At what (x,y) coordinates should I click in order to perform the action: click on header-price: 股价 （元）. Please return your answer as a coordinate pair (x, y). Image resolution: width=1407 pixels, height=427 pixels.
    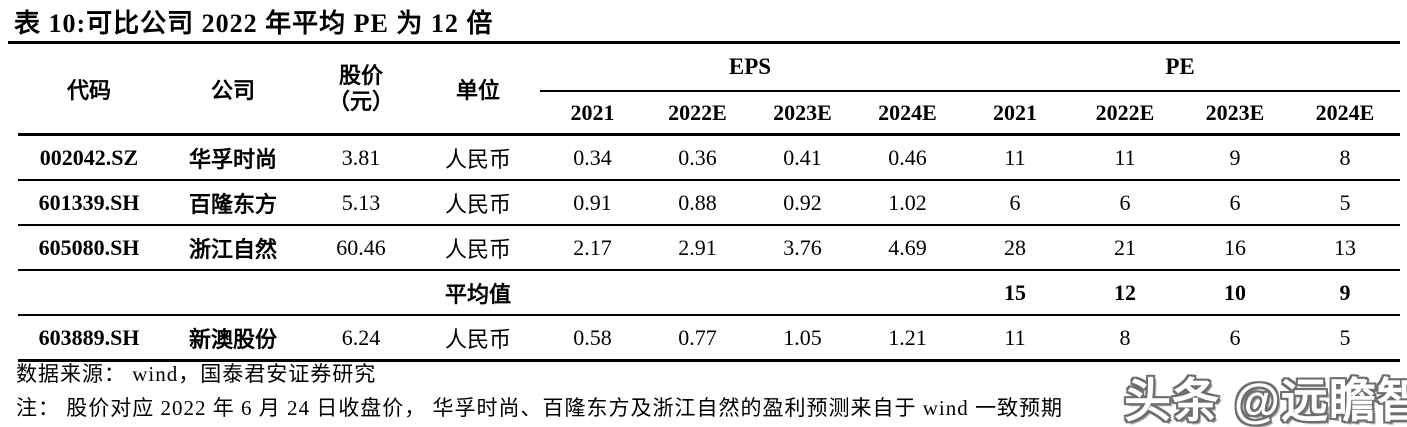
    Looking at the image, I should click on (361, 90).